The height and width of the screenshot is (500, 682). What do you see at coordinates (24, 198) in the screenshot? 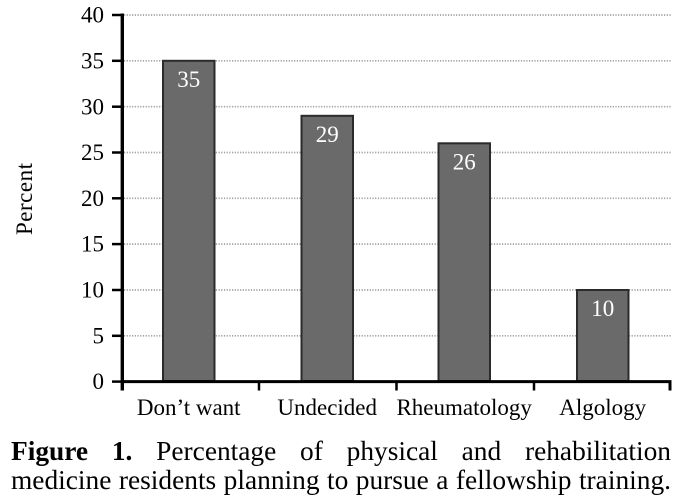
I see `svg-text: Percent` at bounding box center [24, 198].